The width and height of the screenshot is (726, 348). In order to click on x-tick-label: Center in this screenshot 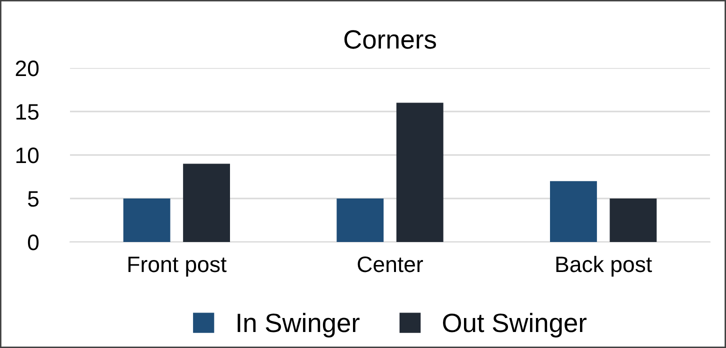, I will do `click(390, 264)`.